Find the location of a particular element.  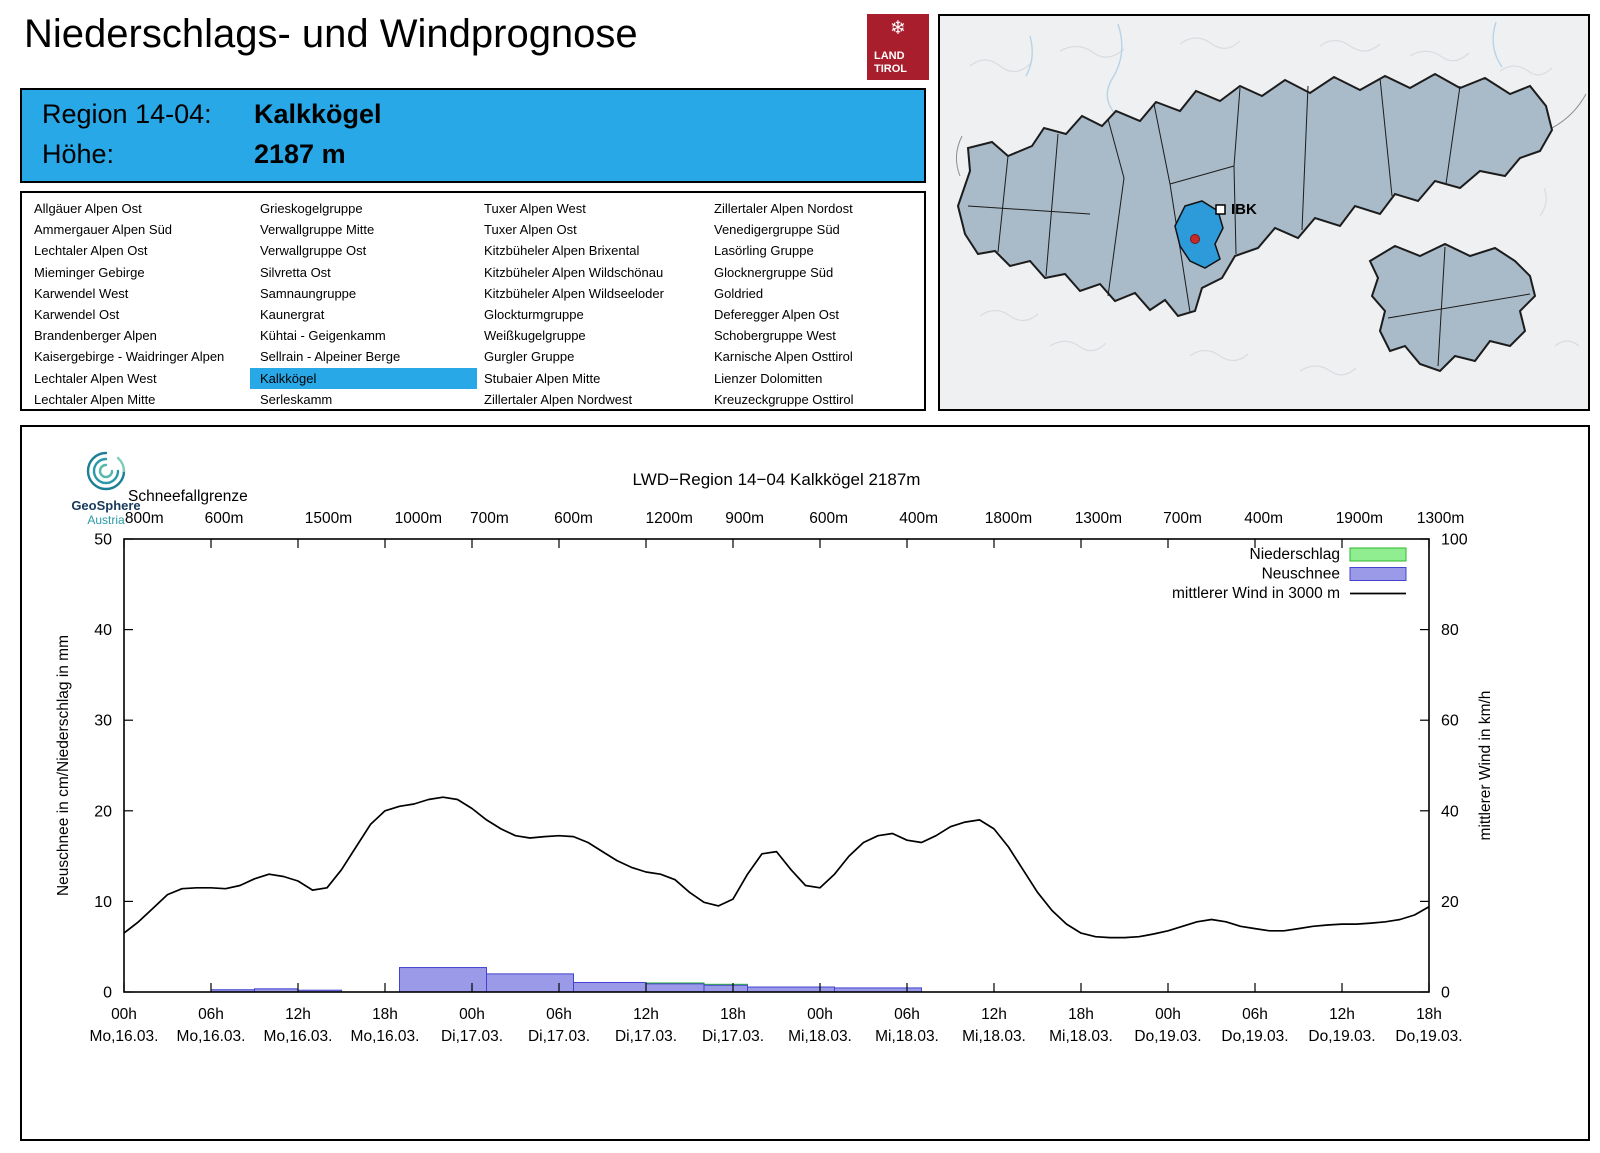

right-axis-title: mittlerer Wind in km/h is located at coordinates (1485, 766).